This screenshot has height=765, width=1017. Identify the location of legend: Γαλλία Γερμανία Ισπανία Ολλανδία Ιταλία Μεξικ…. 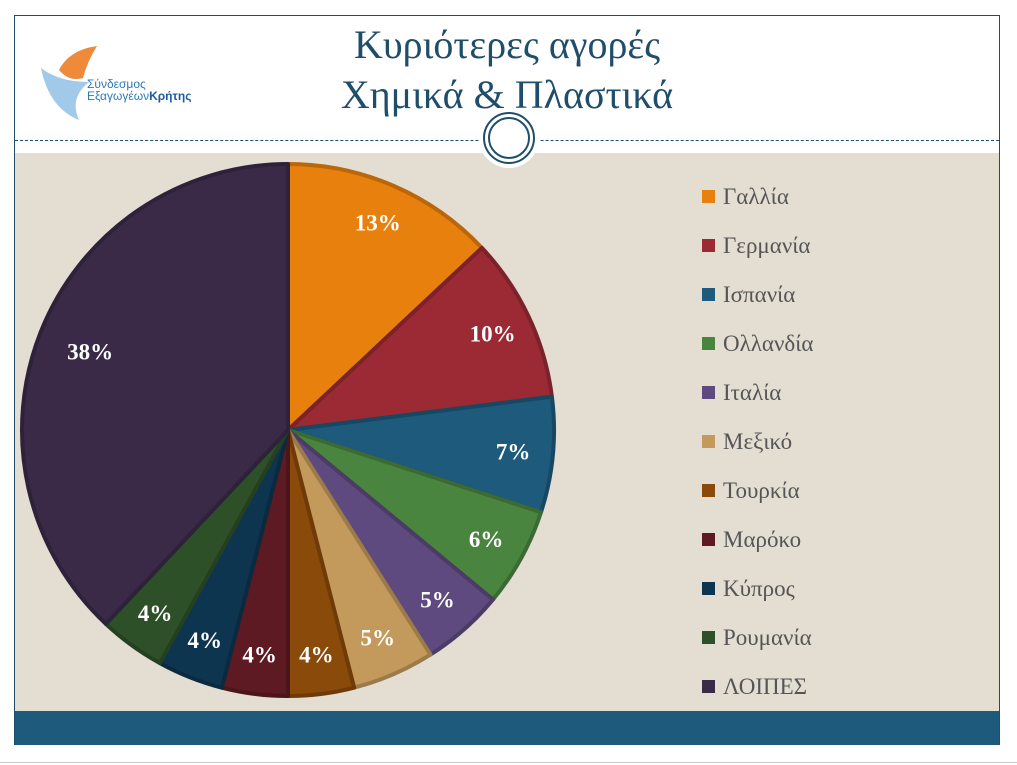
(757, 441).